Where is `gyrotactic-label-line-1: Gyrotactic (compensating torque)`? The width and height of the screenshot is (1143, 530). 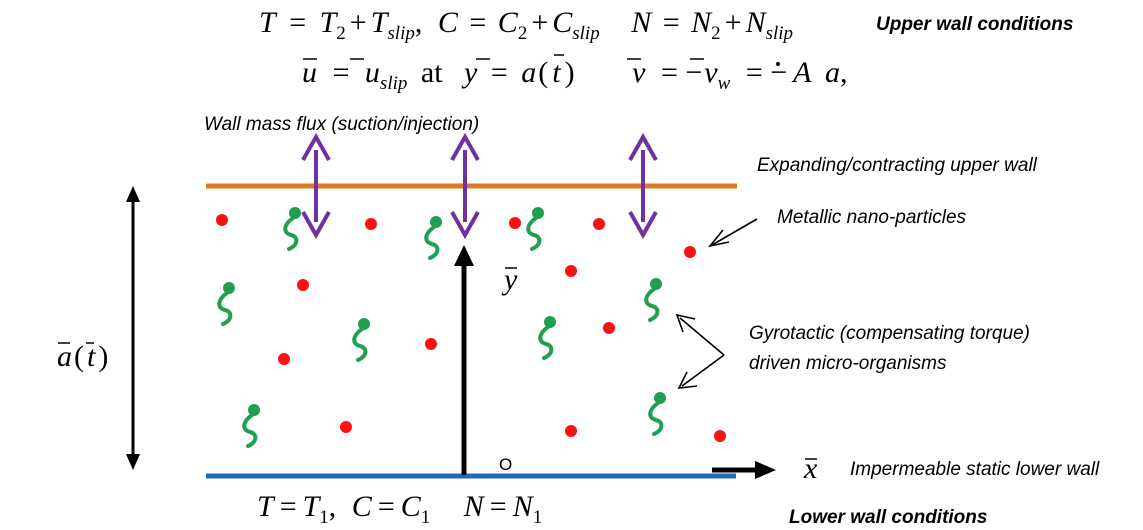 gyrotactic-label-line-1: Gyrotactic (compensating torque) is located at coordinates (889, 333).